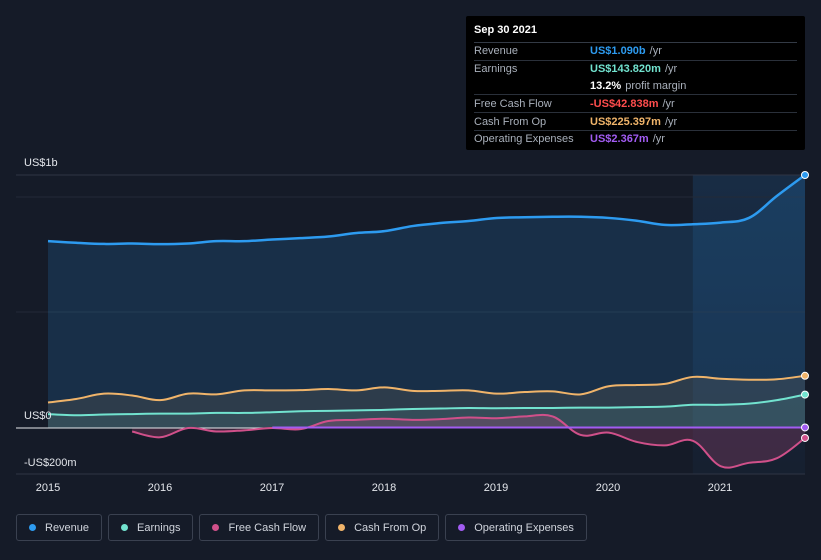 This screenshot has width=821, height=560. What do you see at coordinates (748, 324) in the screenshot?
I see `forecast-highlight` at bounding box center [748, 324].